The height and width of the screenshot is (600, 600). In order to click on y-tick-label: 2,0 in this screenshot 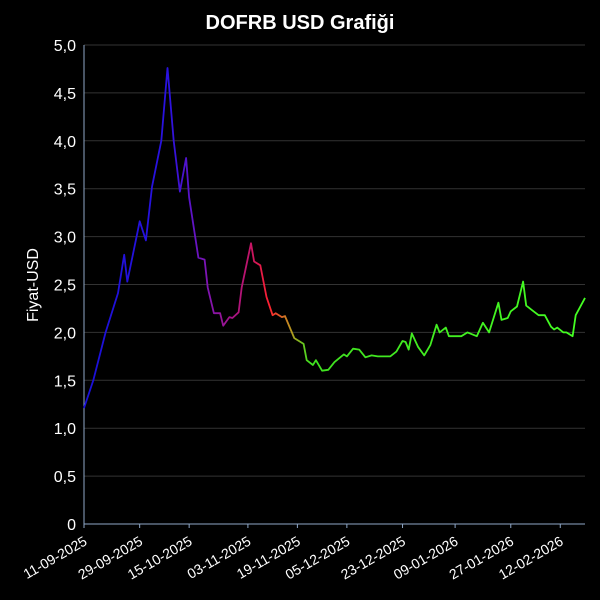, I will do `click(65, 333)`.